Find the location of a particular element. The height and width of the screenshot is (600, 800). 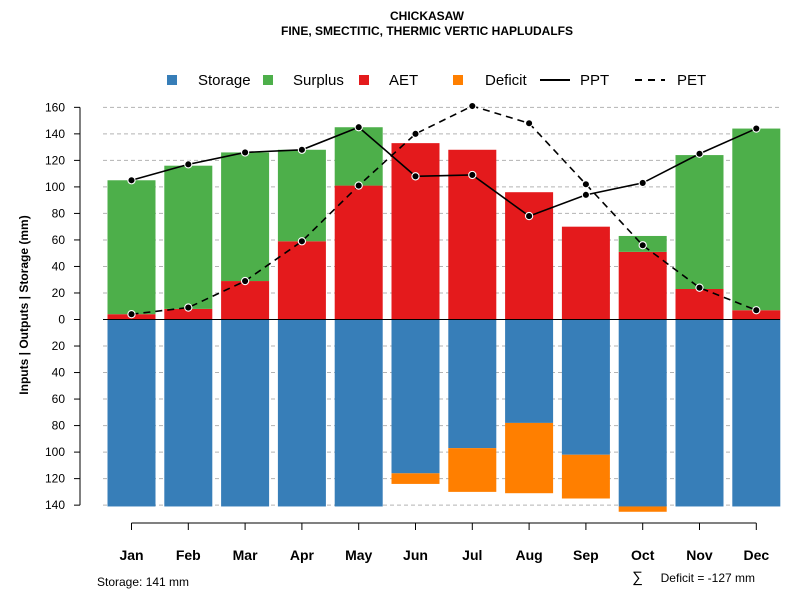

bar-aet-oct is located at coordinates (642, 285).